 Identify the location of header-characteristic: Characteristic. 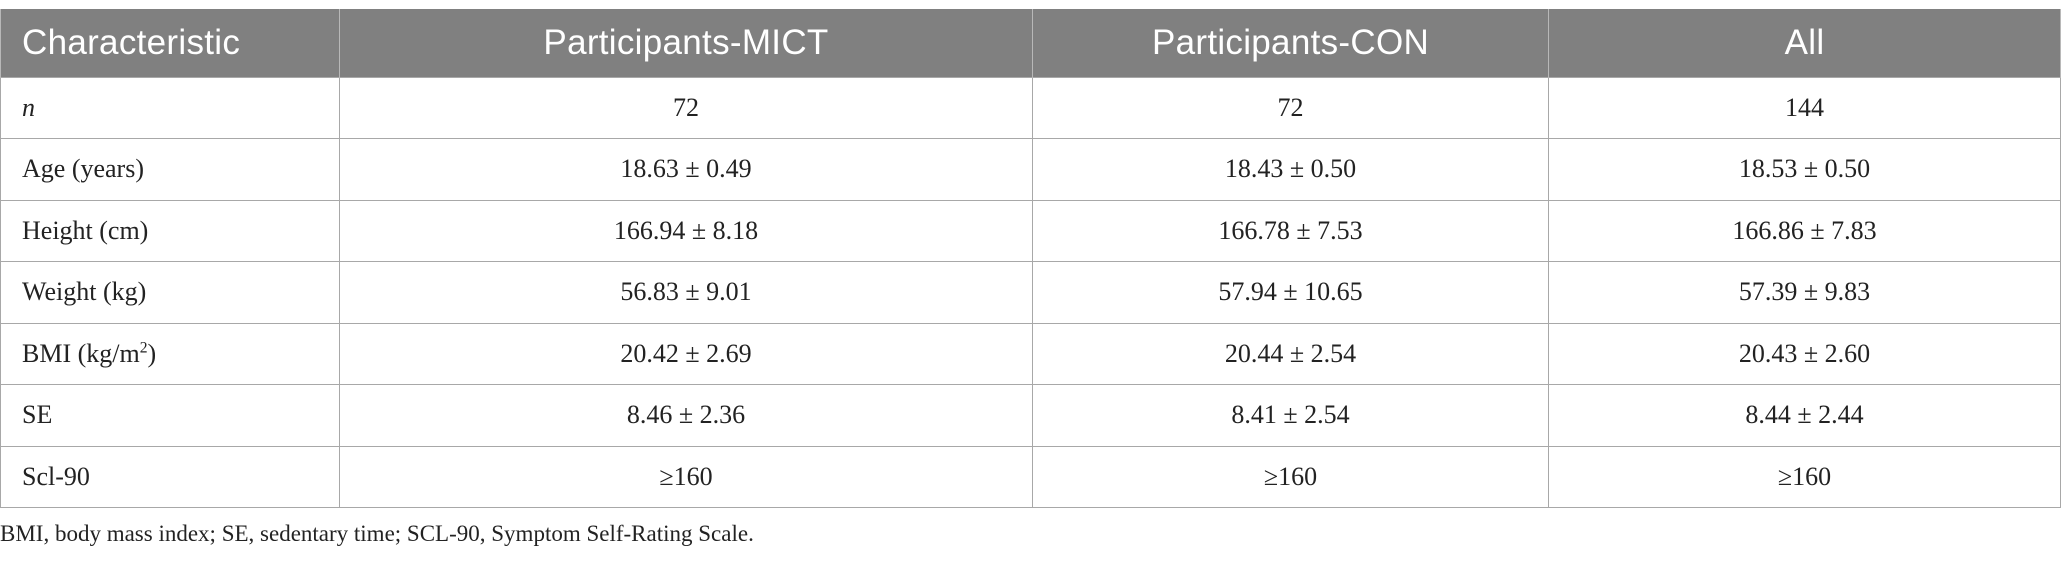
(170, 43).